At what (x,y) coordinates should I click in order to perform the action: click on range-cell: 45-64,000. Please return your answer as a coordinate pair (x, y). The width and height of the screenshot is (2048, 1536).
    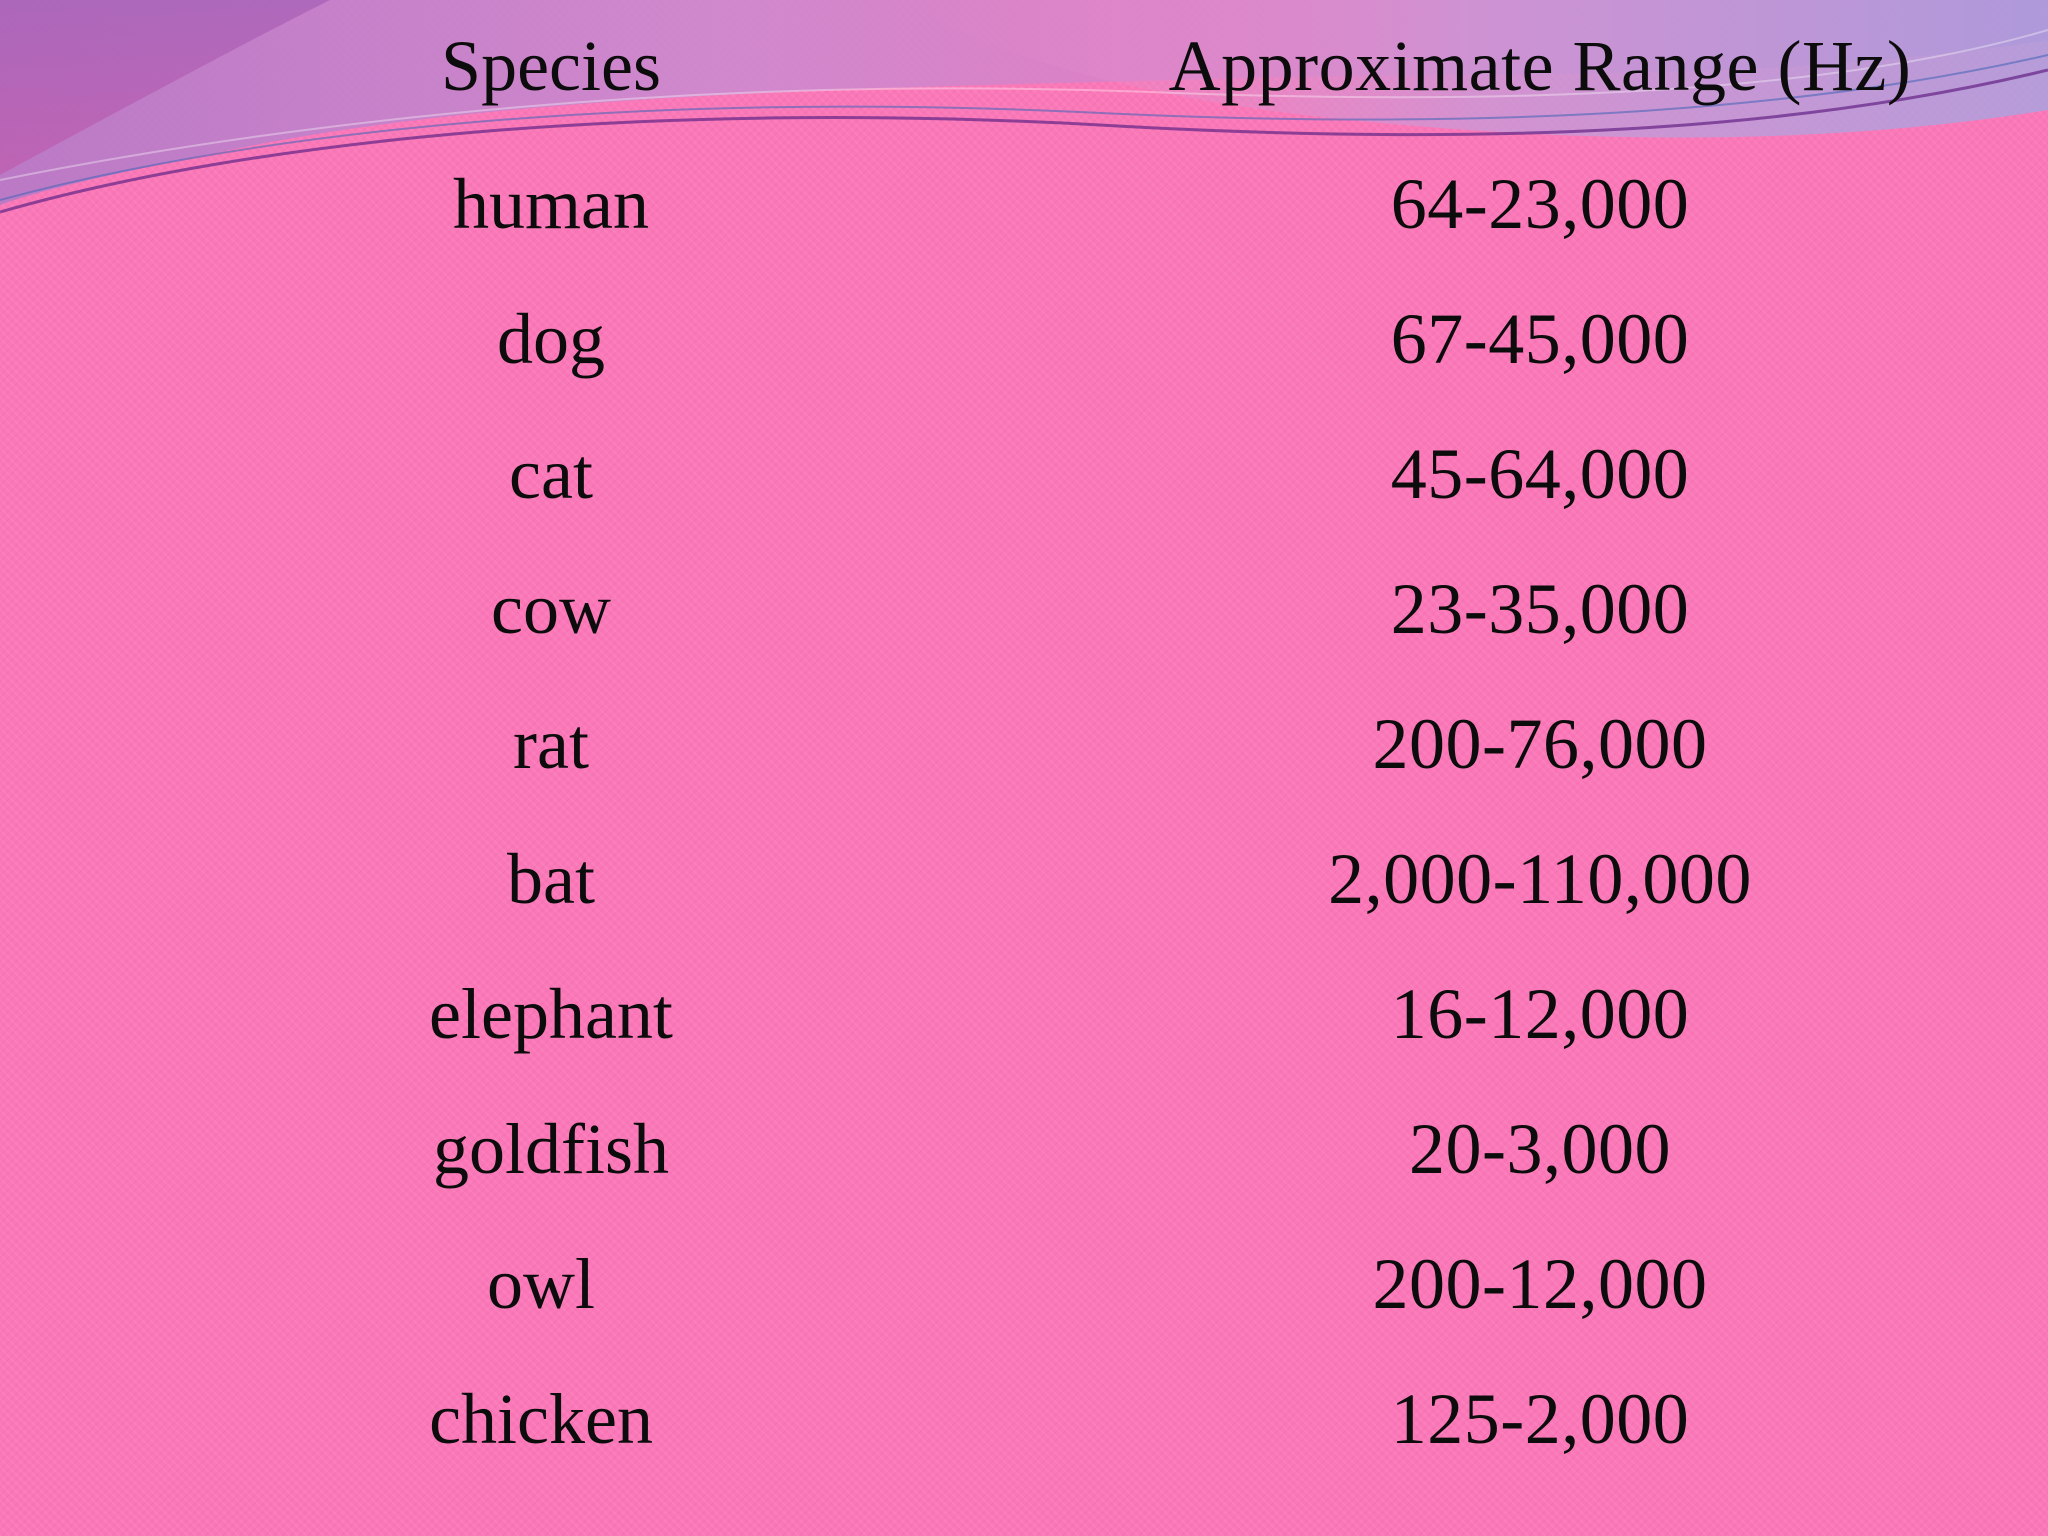
    Looking at the image, I should click on (1540, 474).